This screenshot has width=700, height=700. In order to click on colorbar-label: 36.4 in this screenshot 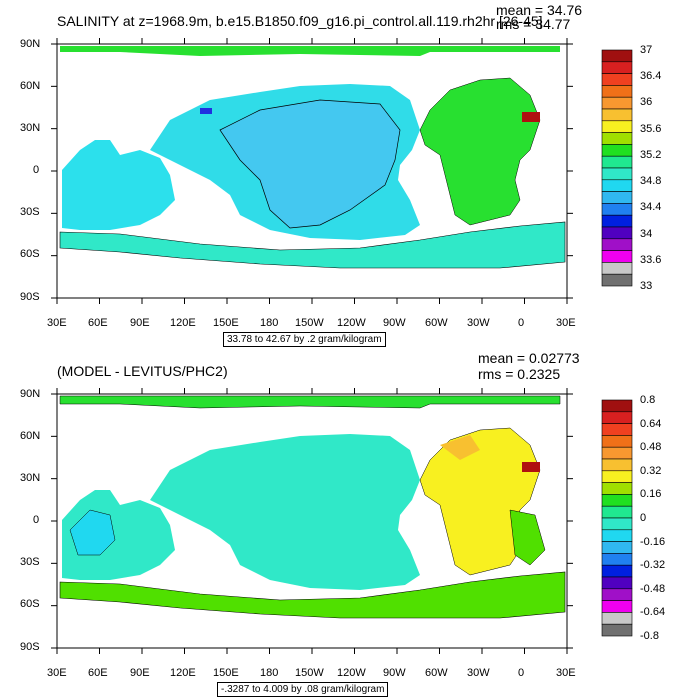, I will do `click(651, 76)`.